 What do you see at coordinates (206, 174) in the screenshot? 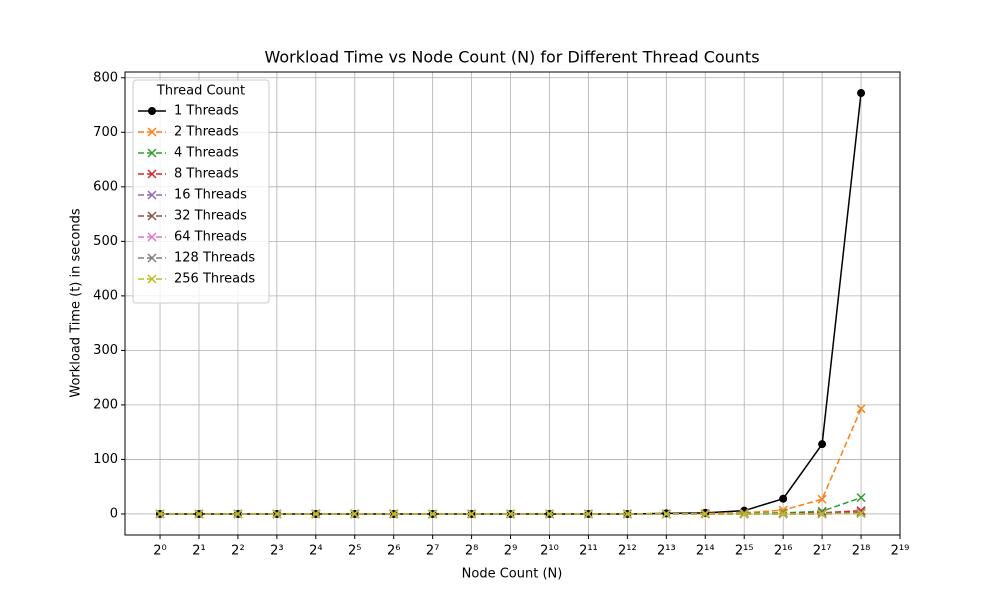
I see `legend-label: 8 Threads` at bounding box center [206, 174].